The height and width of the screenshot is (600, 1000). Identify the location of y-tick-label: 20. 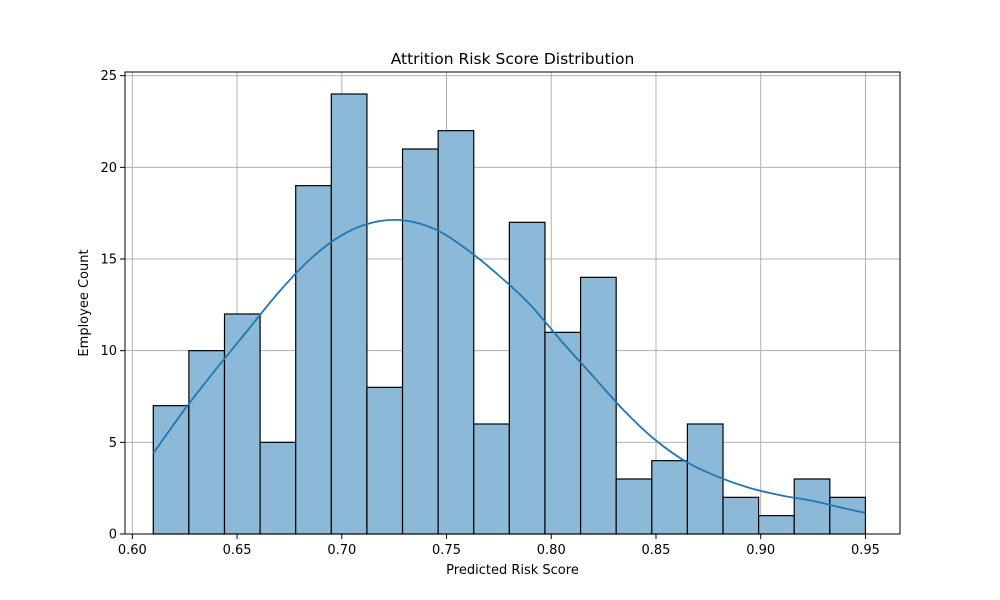
(108, 168).